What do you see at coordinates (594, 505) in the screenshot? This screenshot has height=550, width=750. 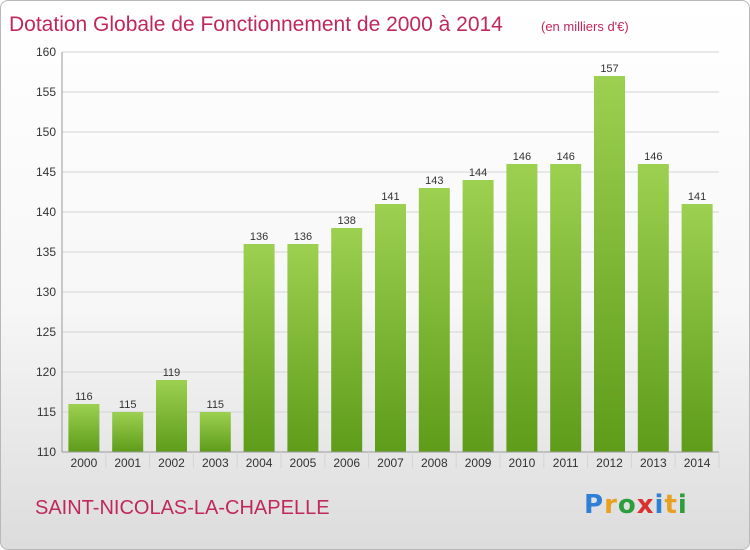 I see `logo-letter: P` at bounding box center [594, 505].